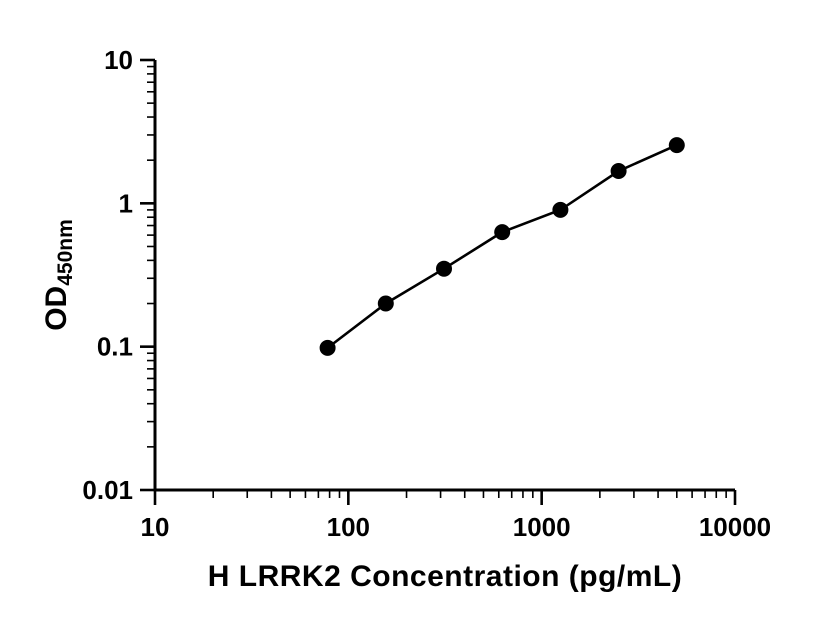 The width and height of the screenshot is (816, 640). I want to click on x-tick-label: 100, so click(348, 527).